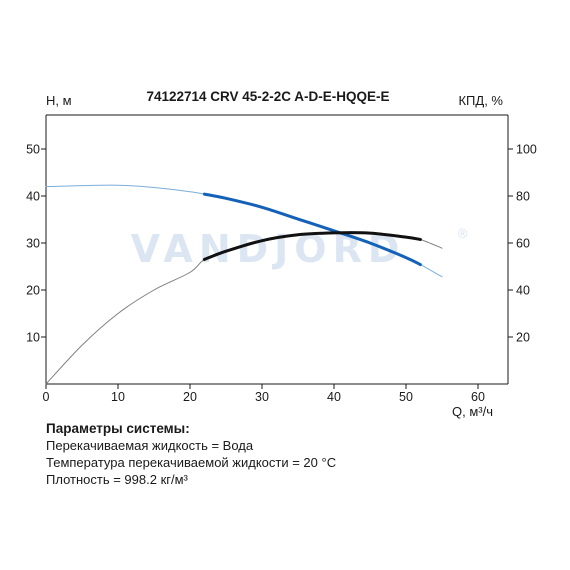 The height and width of the screenshot is (570, 570). Describe the element at coordinates (523, 244) in the screenshot. I see `y-right-tick-label: 60` at that location.